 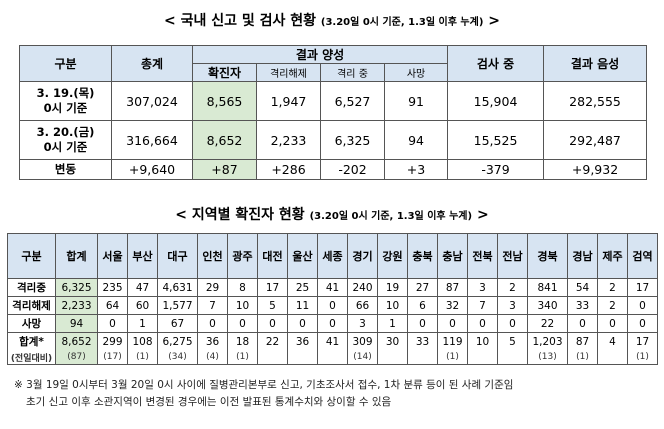 What do you see at coordinates (76, 305) in the screenshot?
I see `cell-total: 2,233` at bounding box center [76, 305].